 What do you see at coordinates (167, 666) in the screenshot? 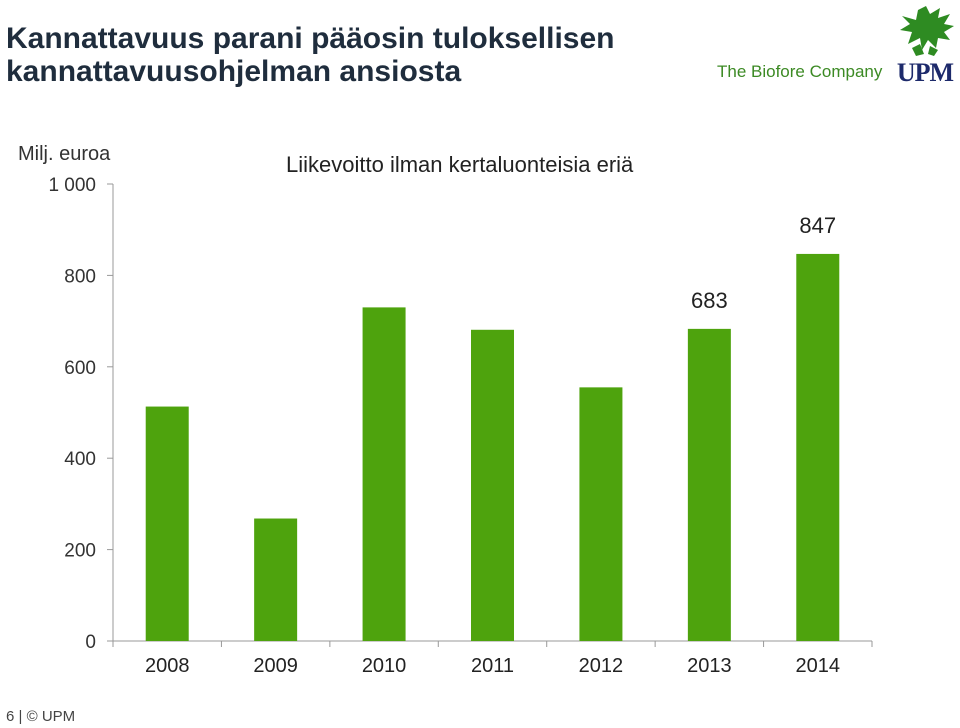
I see `x-tick-label: 2008` at bounding box center [167, 666].